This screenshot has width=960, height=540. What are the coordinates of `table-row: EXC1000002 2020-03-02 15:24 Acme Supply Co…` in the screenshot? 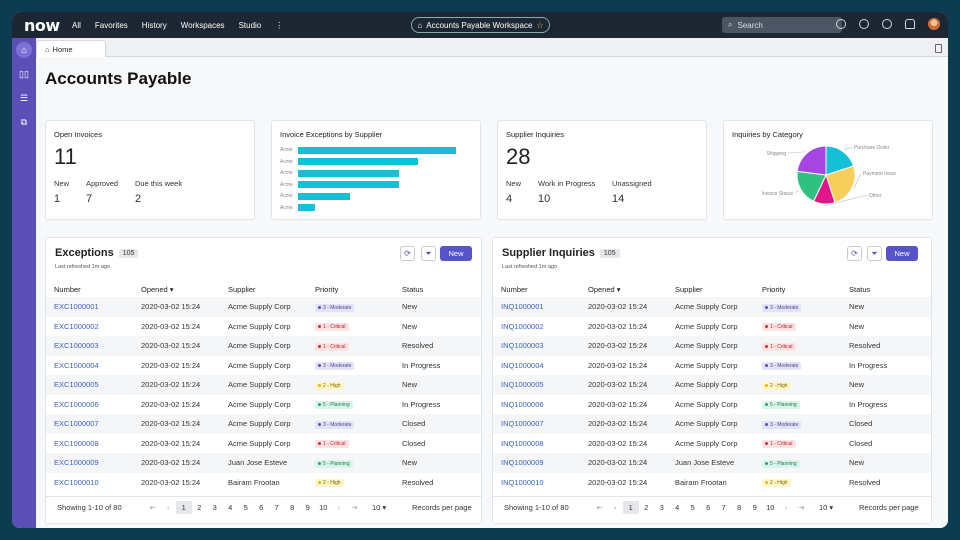 It's located at (263, 327).